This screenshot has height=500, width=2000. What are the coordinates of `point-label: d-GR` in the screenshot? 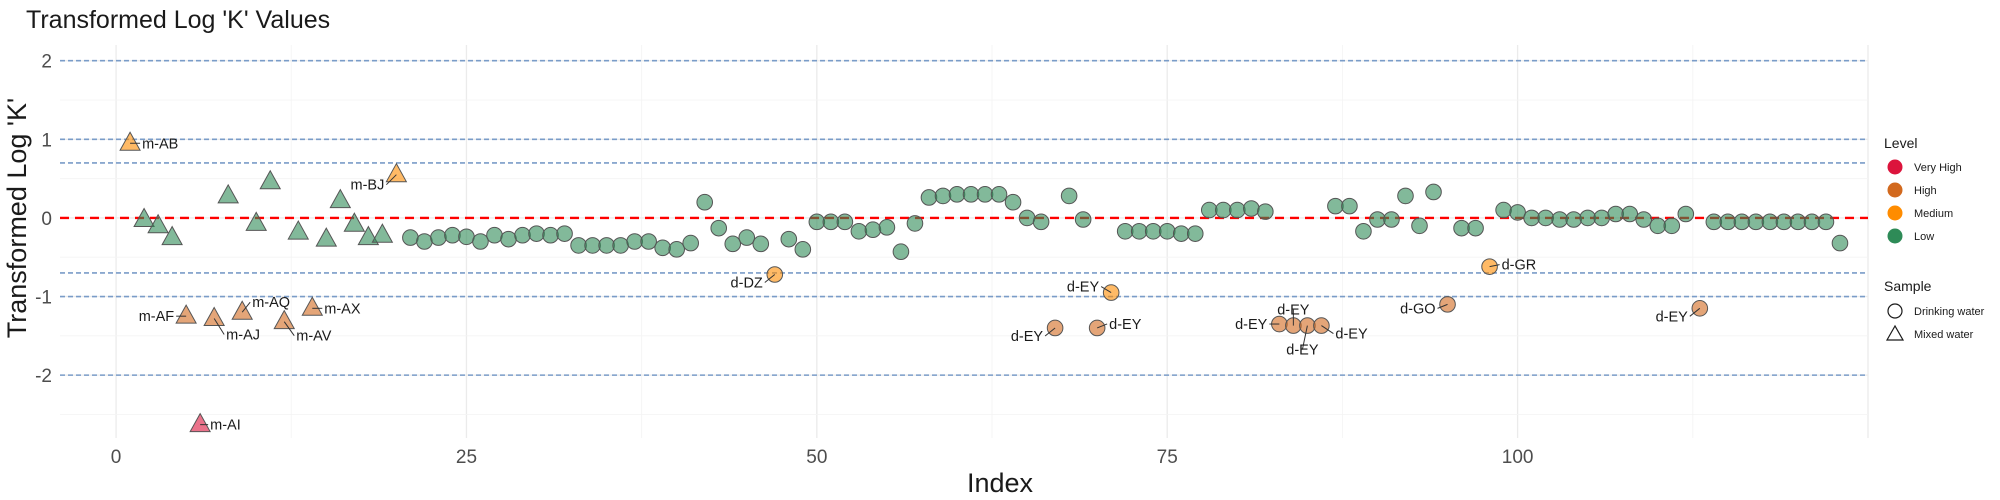 It's located at (1519, 266).